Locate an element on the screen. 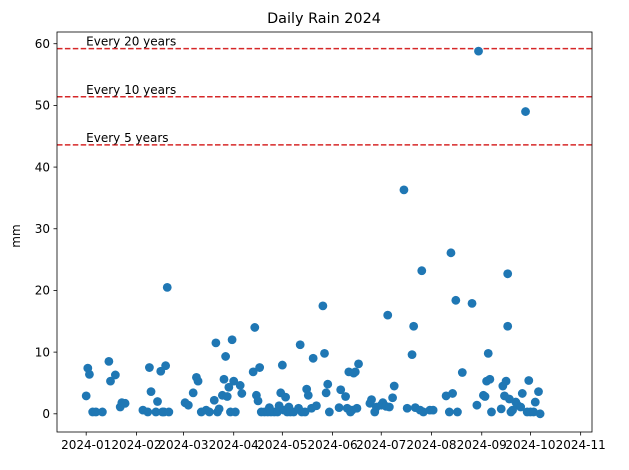 The width and height of the screenshot is (629, 470). y-tick-label: 20 is located at coordinates (42, 291).